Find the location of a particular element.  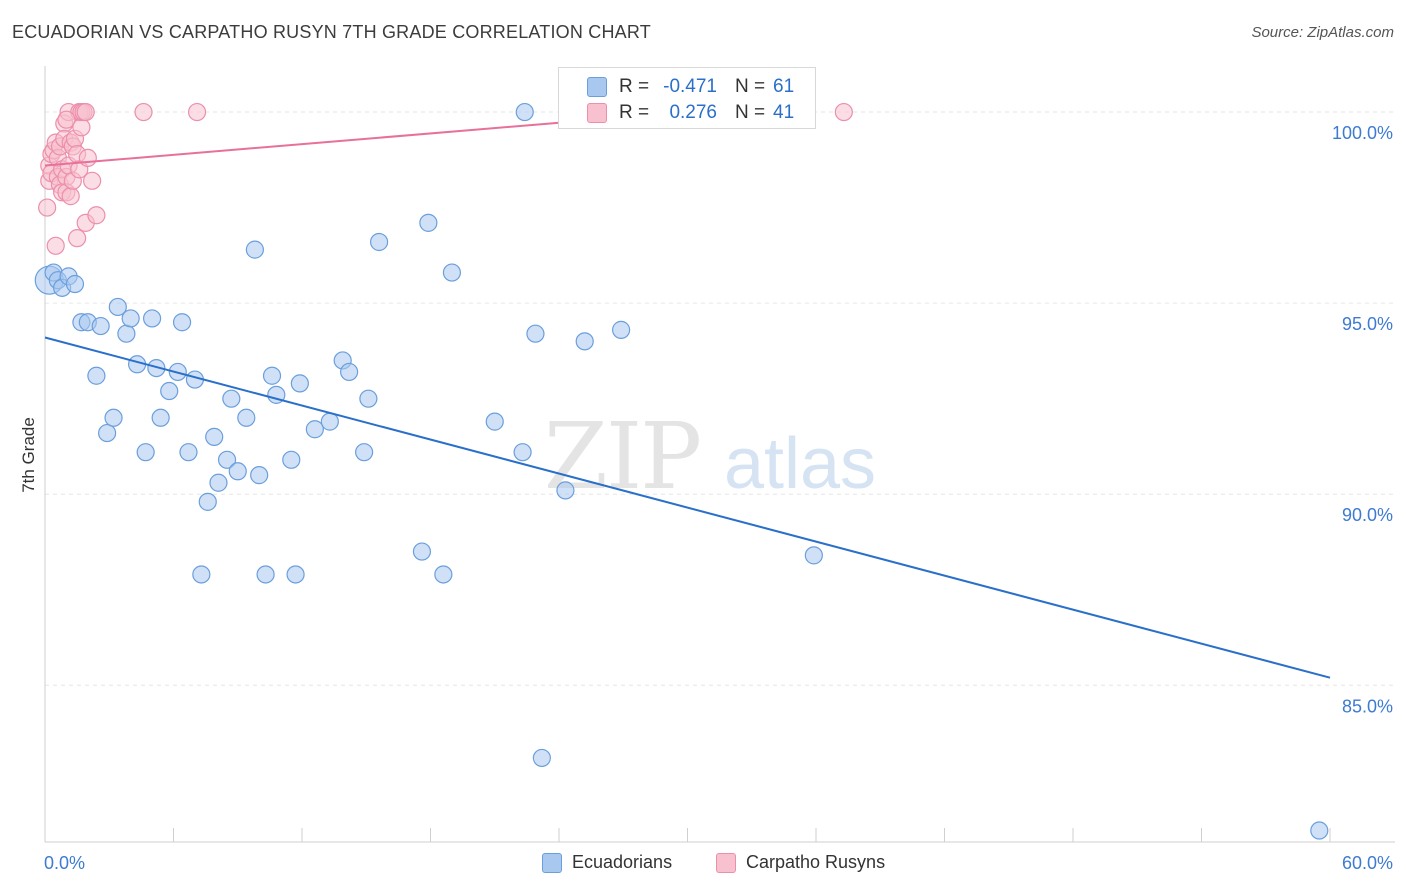

r-value: 0.276 is located at coordinates (693, 112).